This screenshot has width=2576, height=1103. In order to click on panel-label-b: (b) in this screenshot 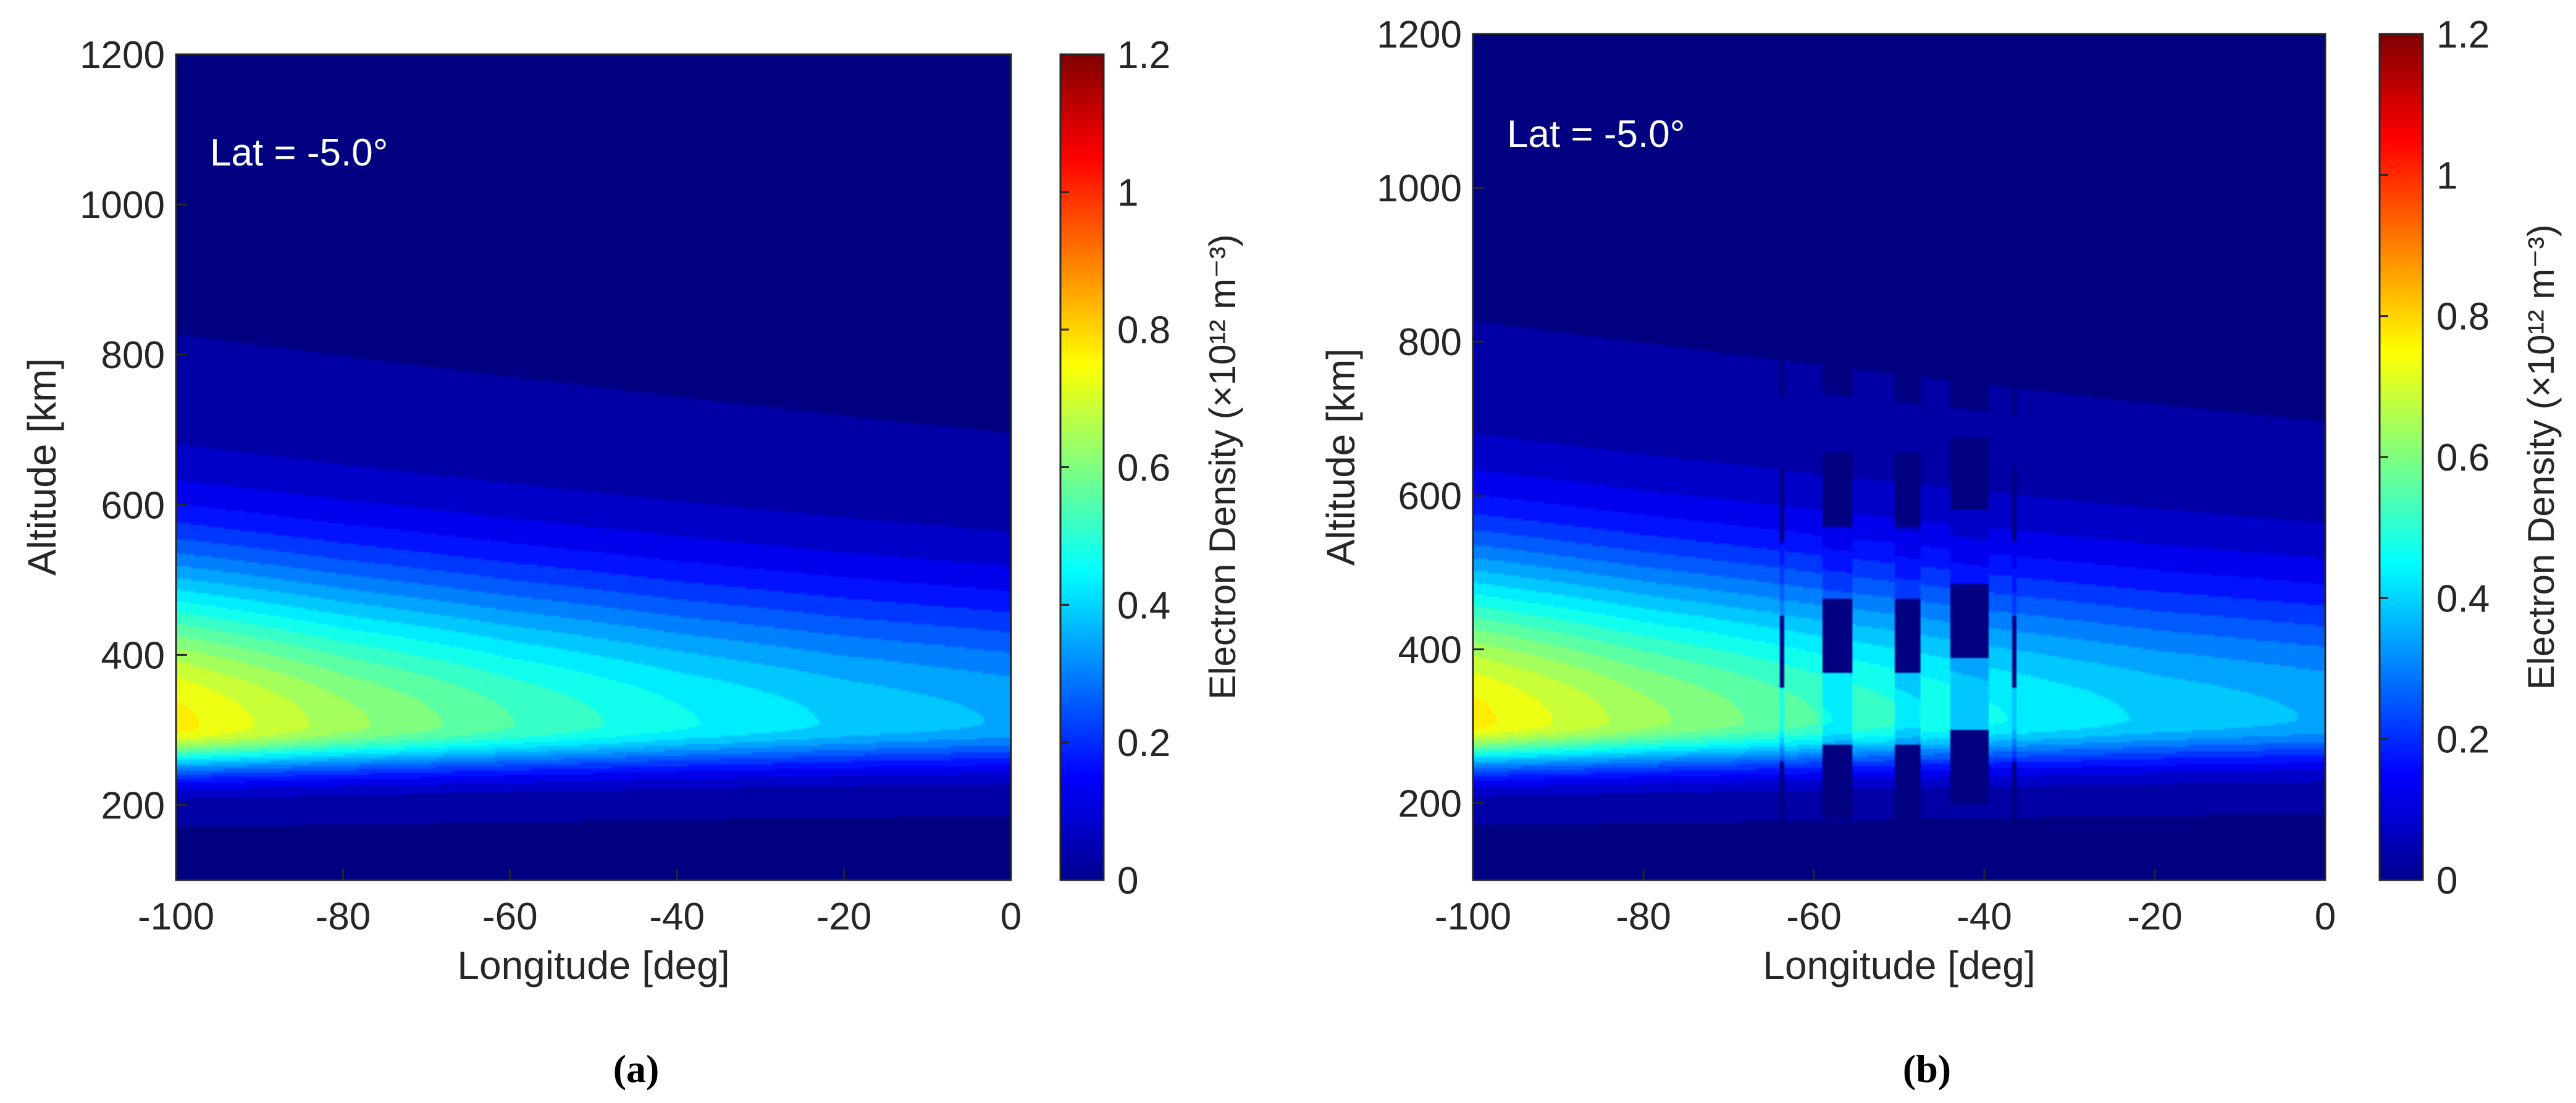, I will do `click(1927, 1069)`.